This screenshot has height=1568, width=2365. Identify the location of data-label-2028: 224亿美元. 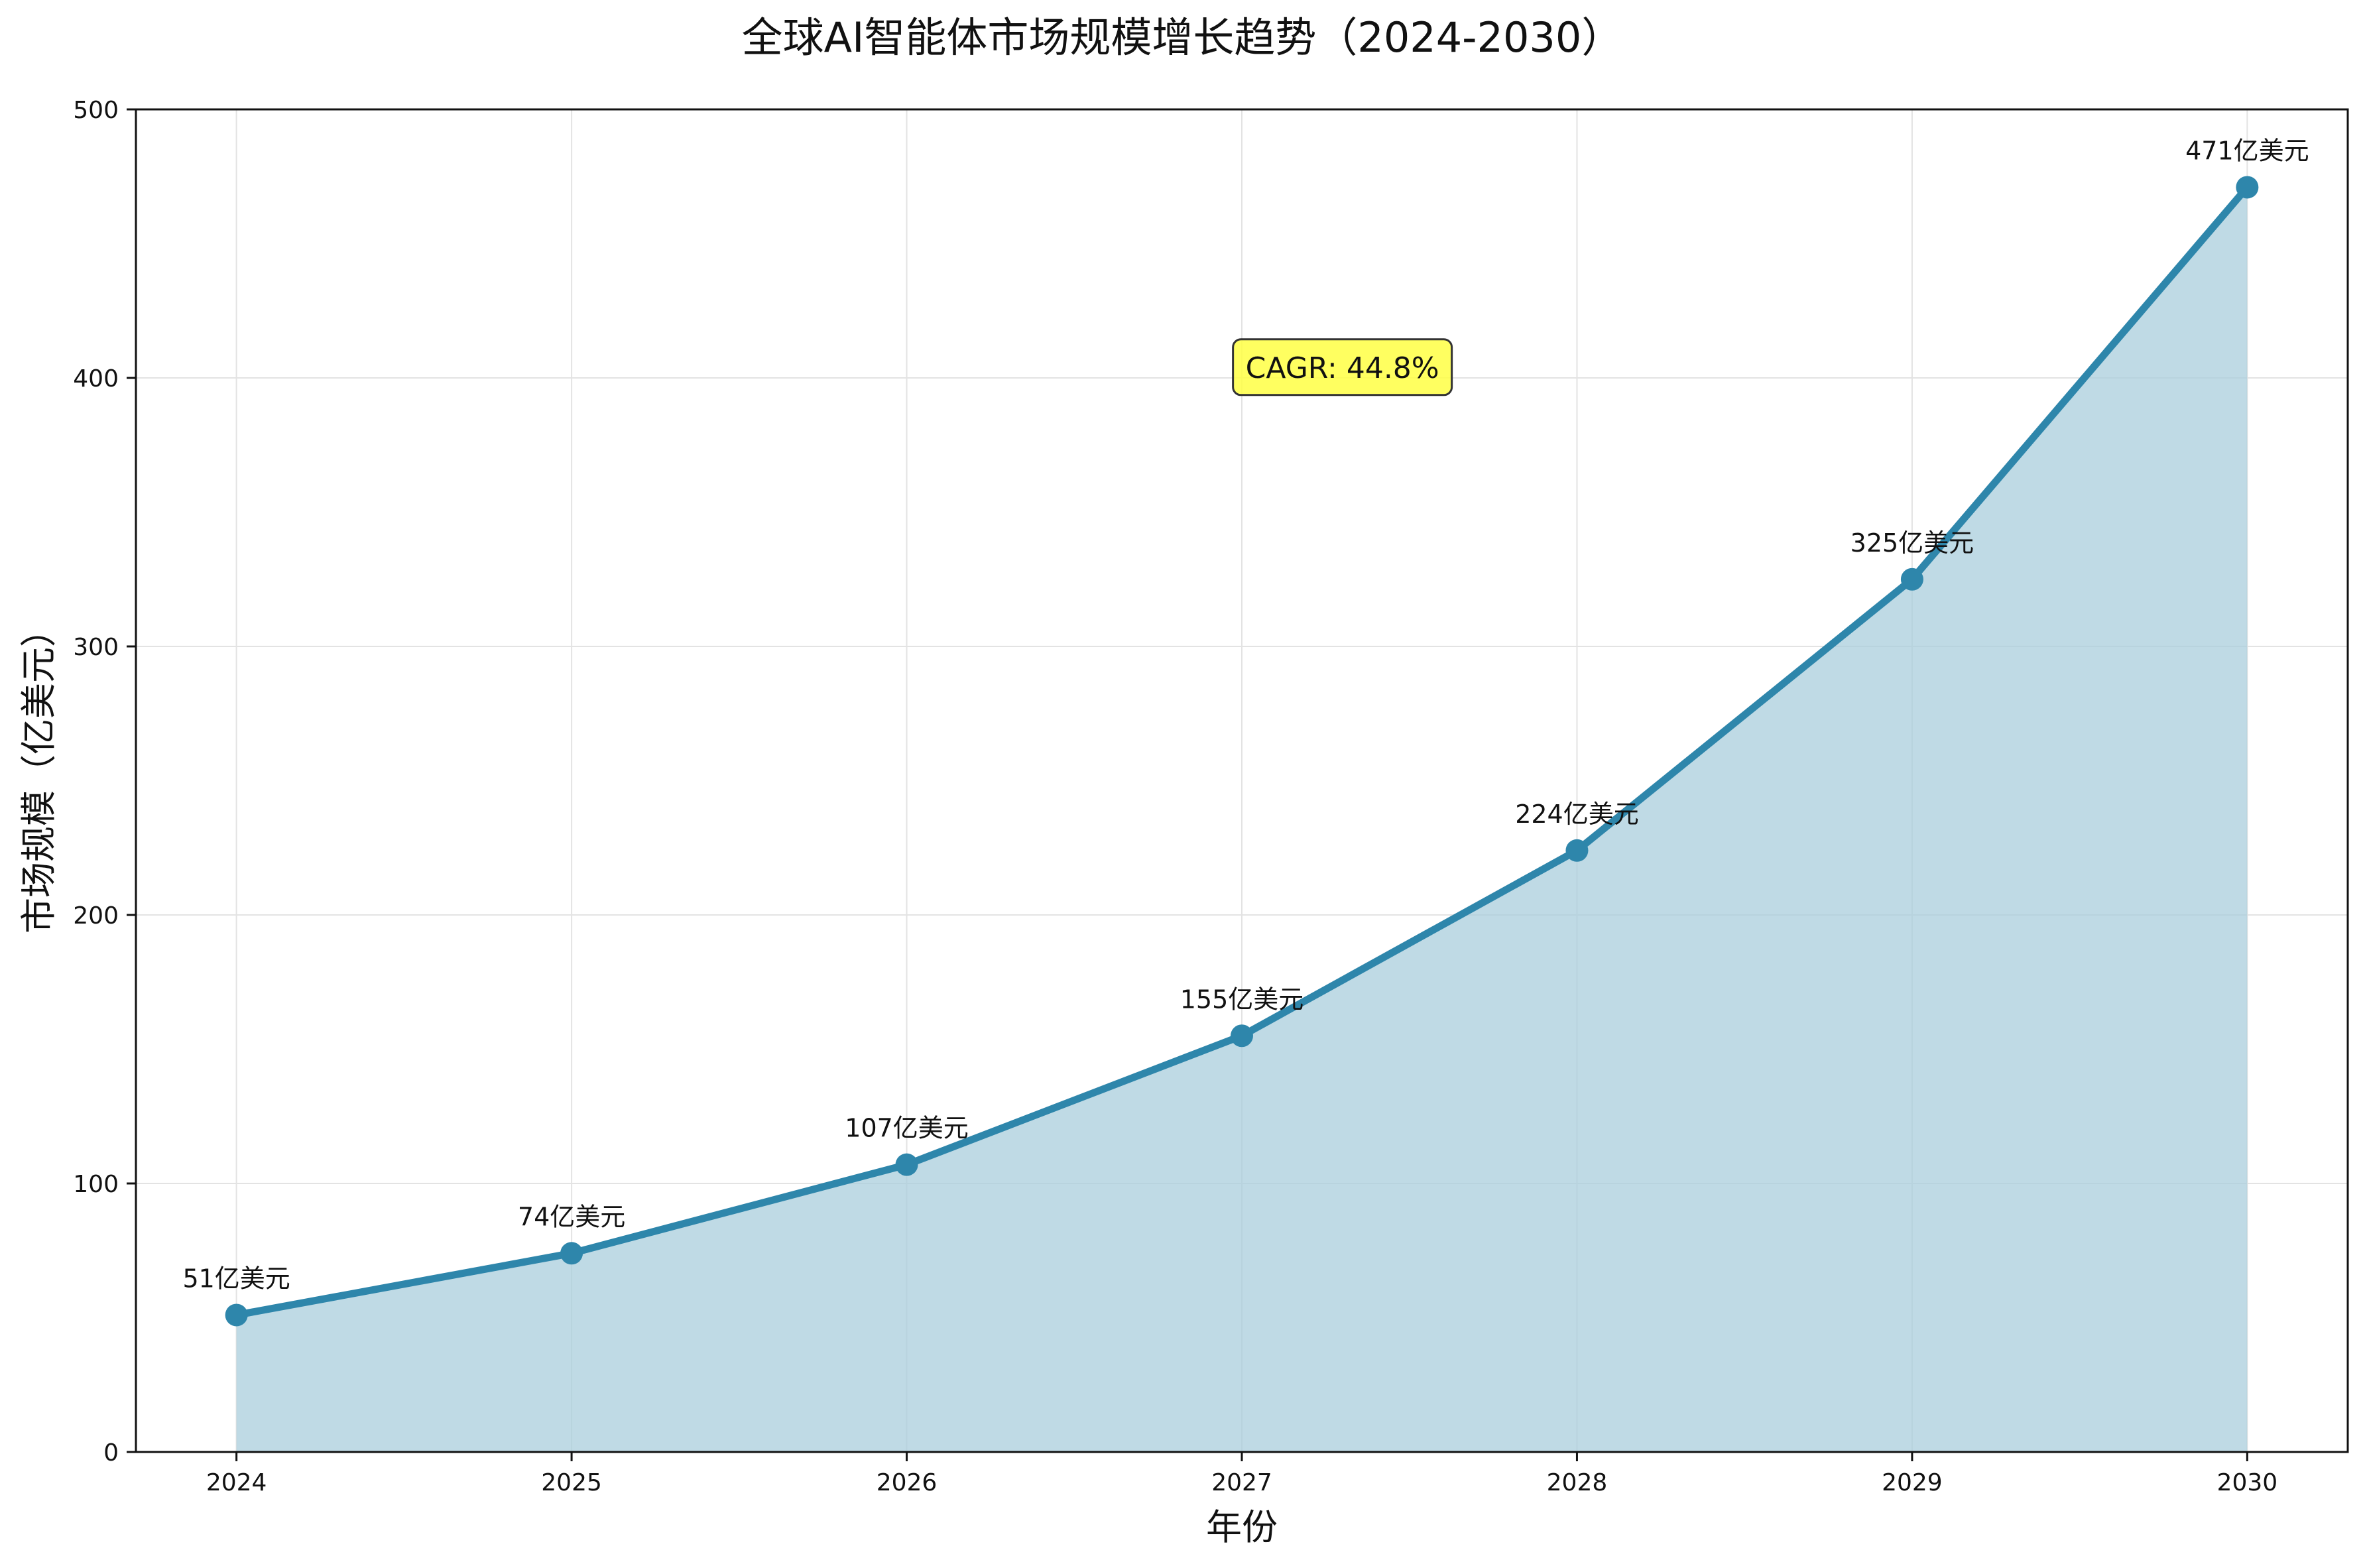
(1577, 814).